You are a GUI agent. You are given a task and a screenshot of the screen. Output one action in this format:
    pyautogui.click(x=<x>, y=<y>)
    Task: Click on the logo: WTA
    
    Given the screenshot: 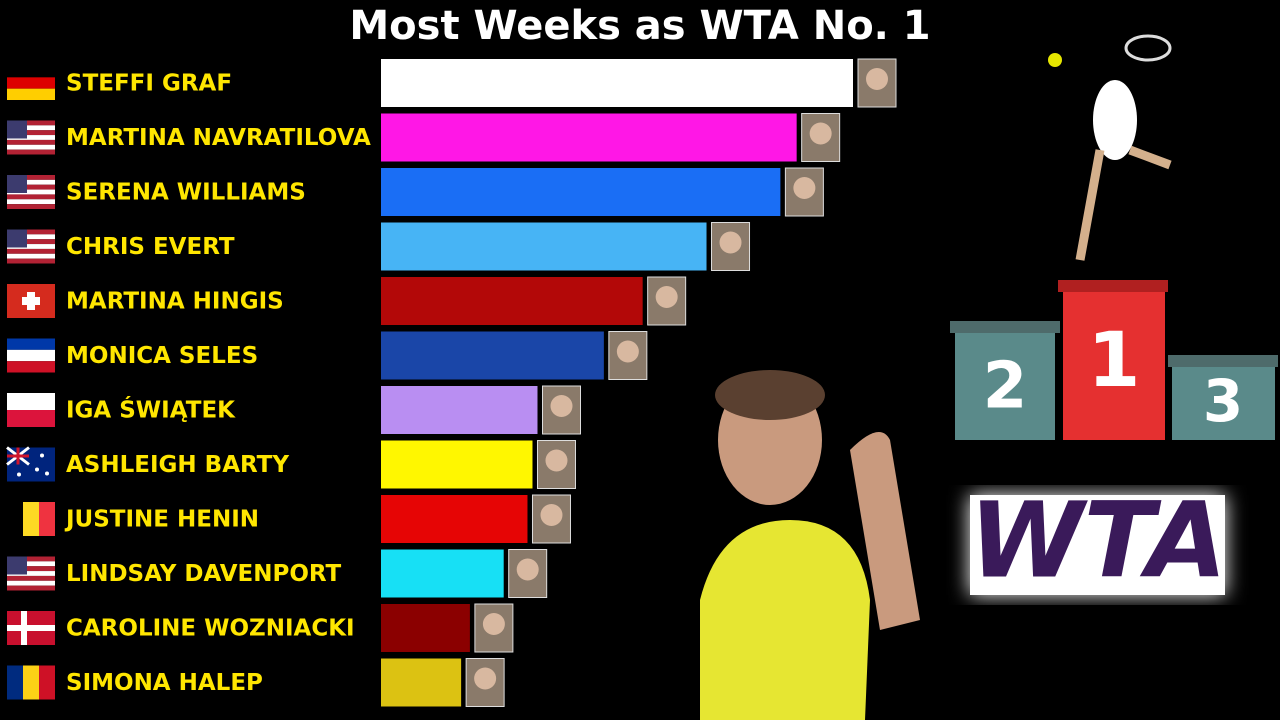 What is the action you would take?
    pyautogui.click(x=1098, y=540)
    